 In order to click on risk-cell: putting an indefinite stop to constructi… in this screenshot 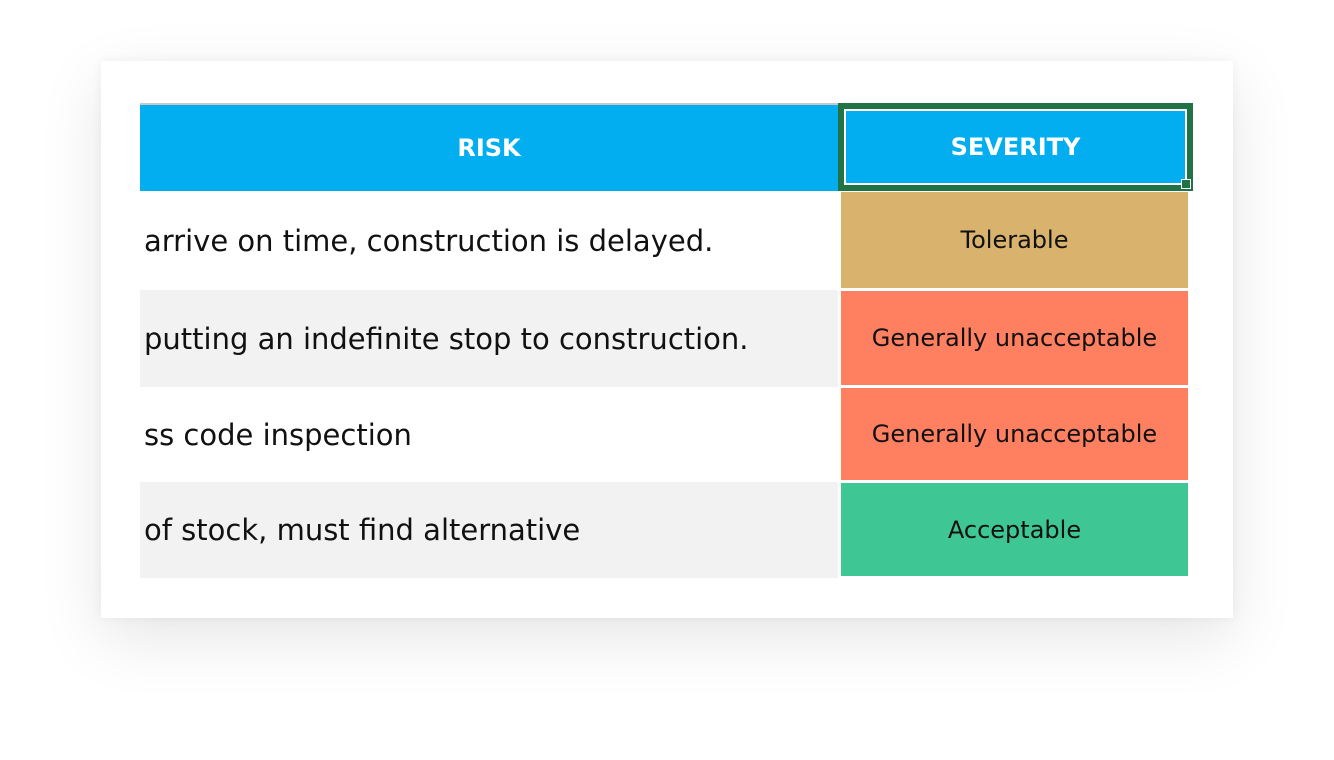, I will do `click(489, 338)`.